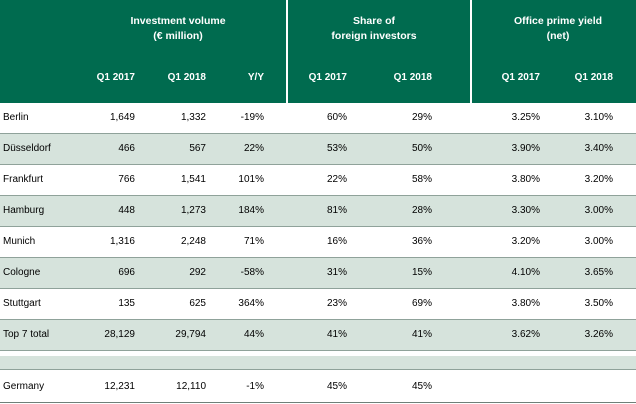  What do you see at coordinates (24, 210) in the screenshot?
I see `row-label: Hamburg` at bounding box center [24, 210].